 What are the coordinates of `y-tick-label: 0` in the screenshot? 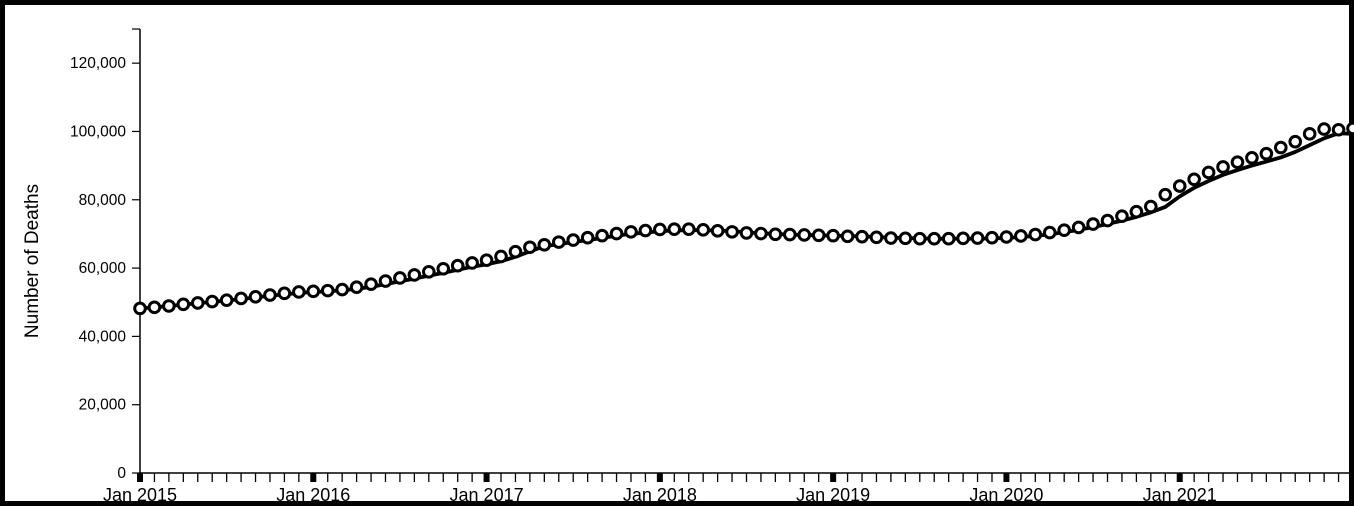 It's located at (121, 473).